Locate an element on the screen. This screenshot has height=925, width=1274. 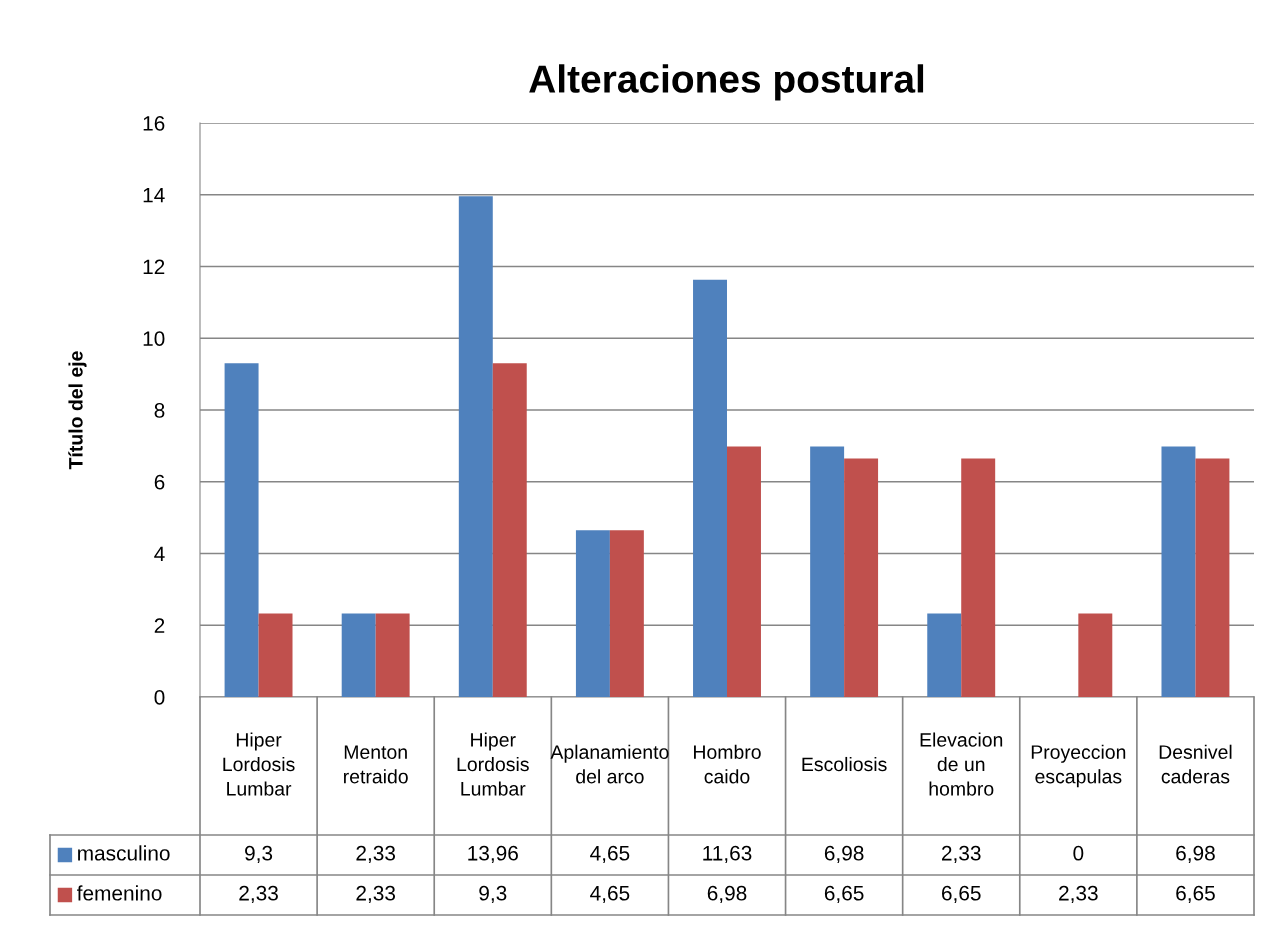
y-tick-label: 8 is located at coordinates (159, 410).